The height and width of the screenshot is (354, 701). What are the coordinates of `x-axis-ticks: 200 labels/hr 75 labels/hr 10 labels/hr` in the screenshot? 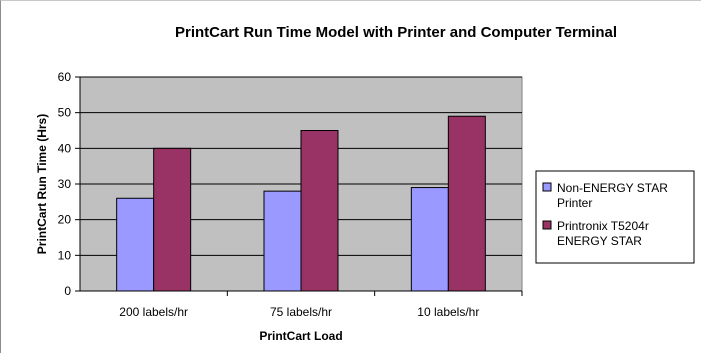 It's located at (321, 305).